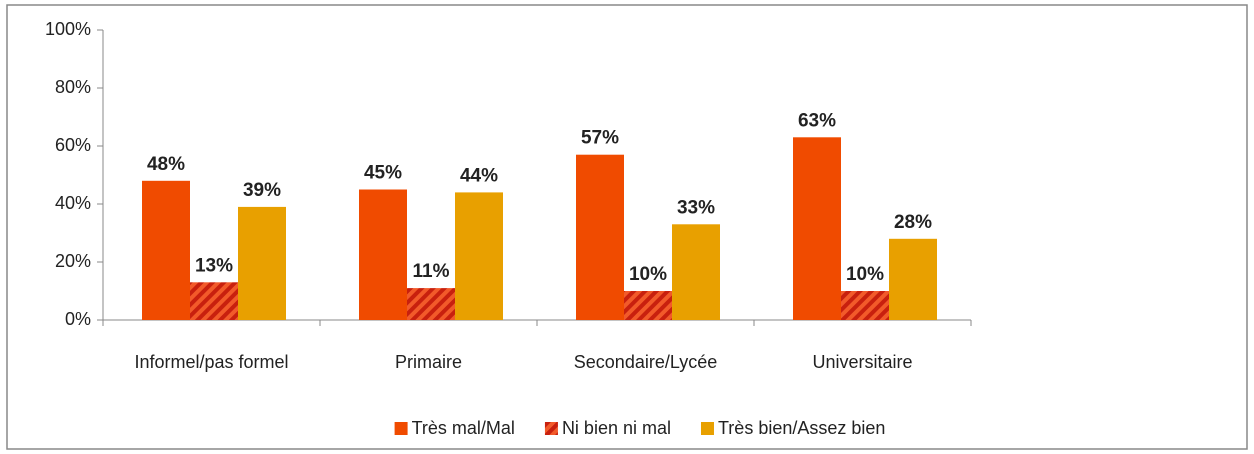 This screenshot has height=454, width=1254. What do you see at coordinates (211, 362) in the screenshot?
I see `x-tick-label: Informel/pas formel` at bounding box center [211, 362].